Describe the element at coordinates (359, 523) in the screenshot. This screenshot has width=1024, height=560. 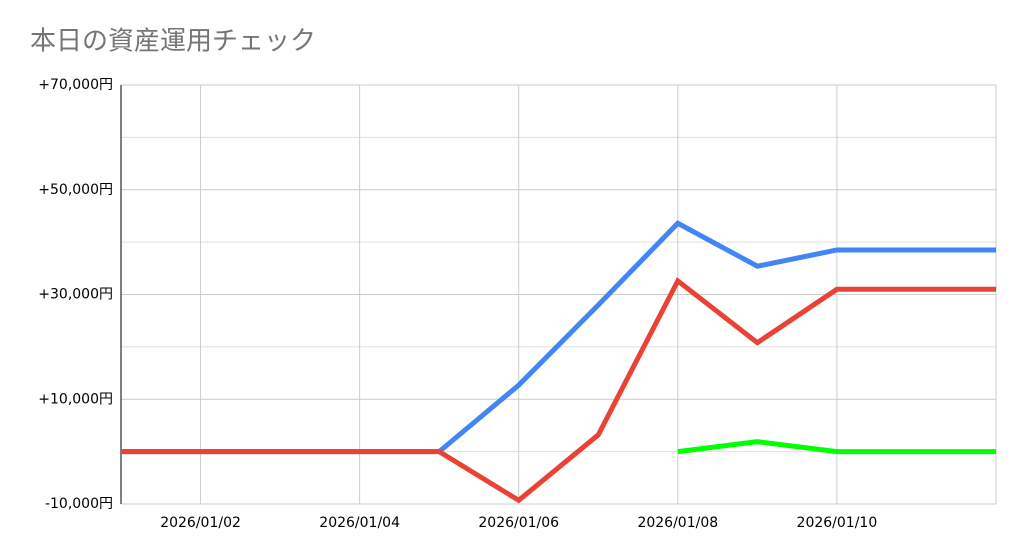
I see `x-tick-label: 2026/01/04` at that location.